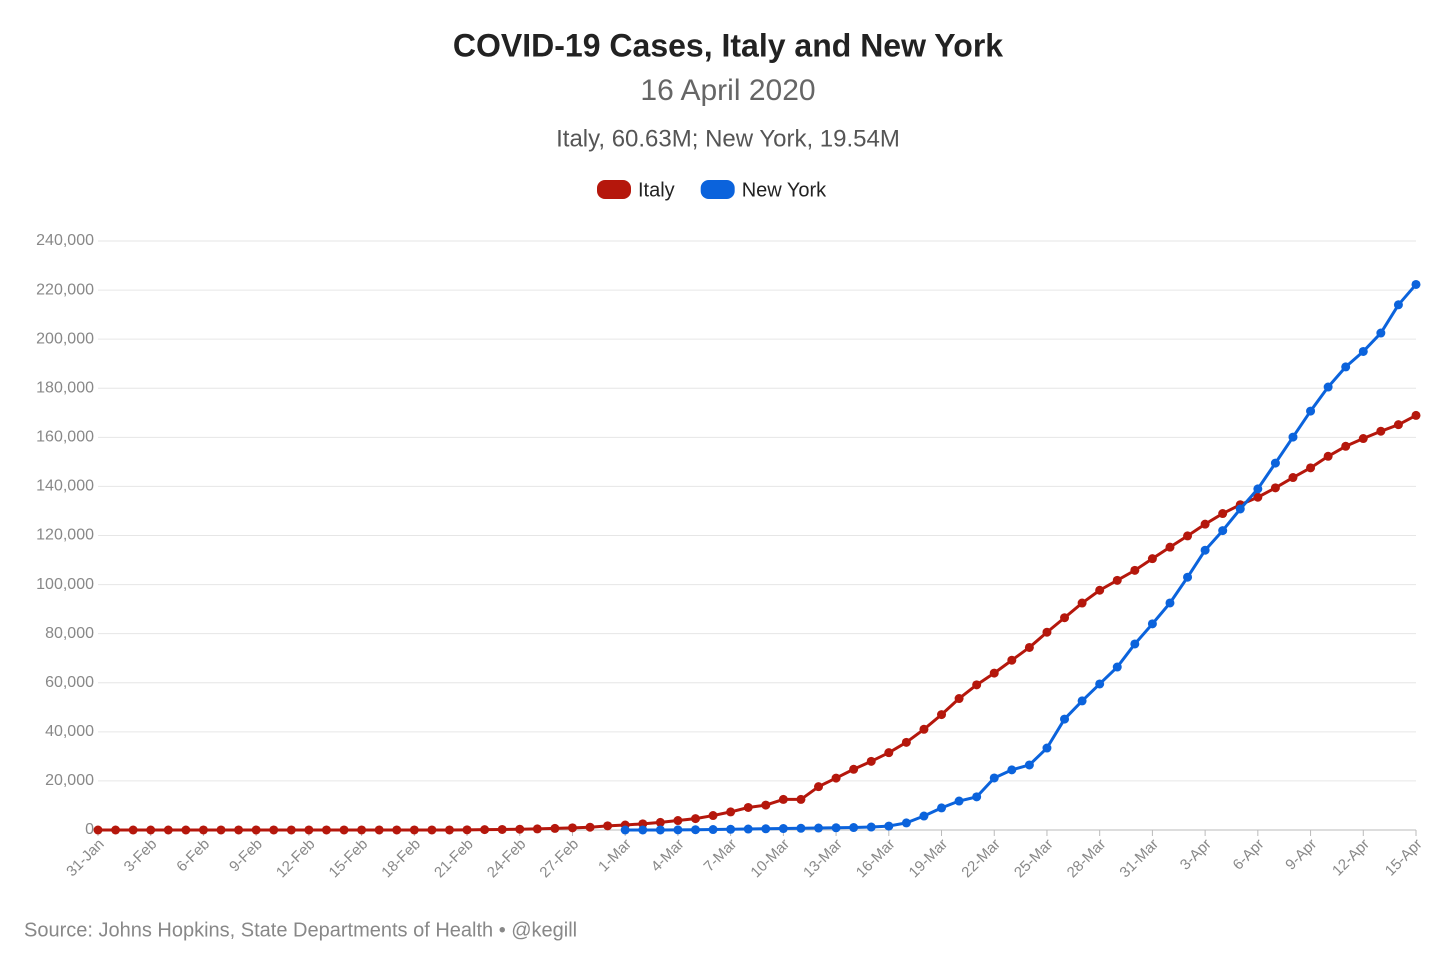 The height and width of the screenshot is (965, 1456). What do you see at coordinates (69, 731) in the screenshot?
I see `y-tick-label: 40,000` at bounding box center [69, 731].